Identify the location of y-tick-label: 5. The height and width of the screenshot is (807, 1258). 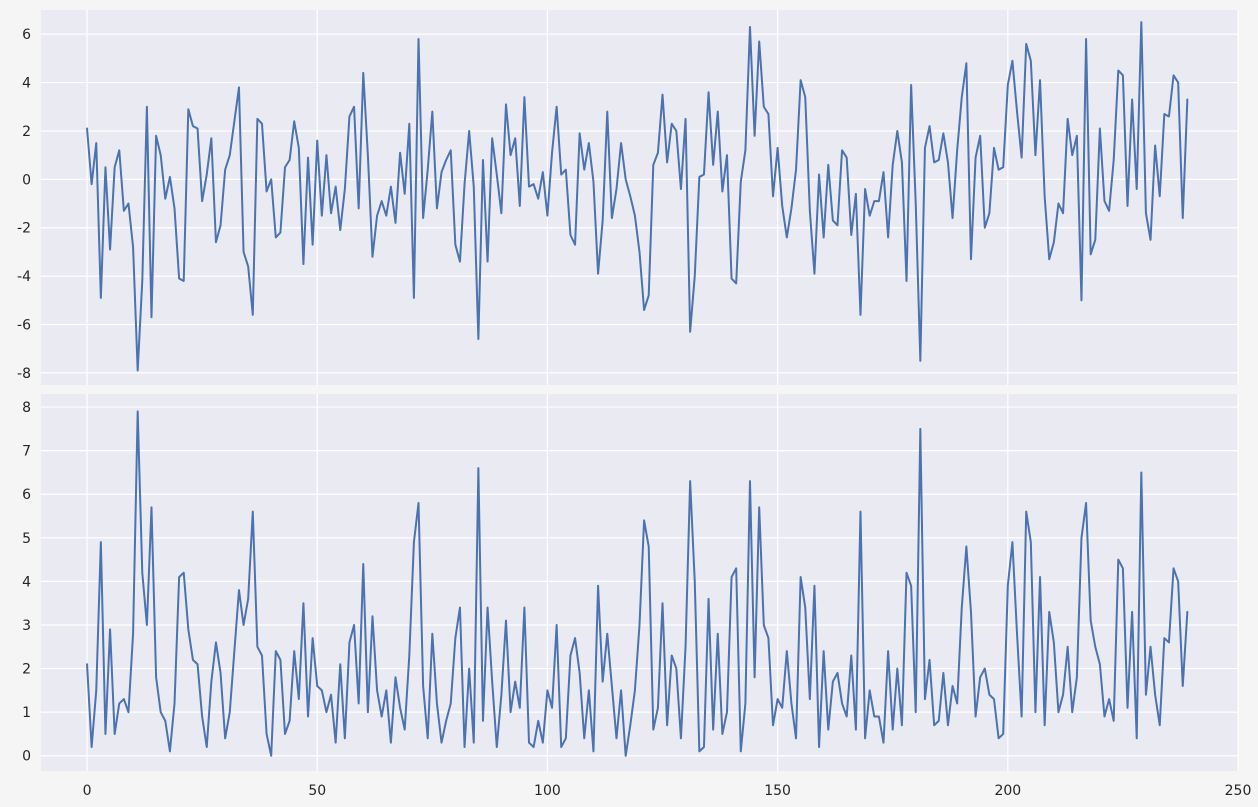
(26, 539).